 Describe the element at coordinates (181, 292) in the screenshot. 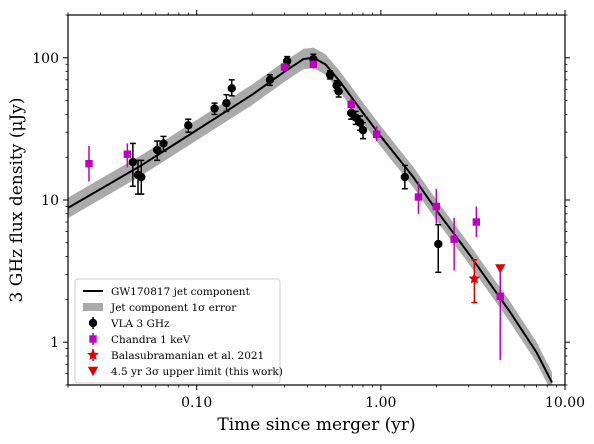

I see `legend-label: GW170817 jet component` at that location.